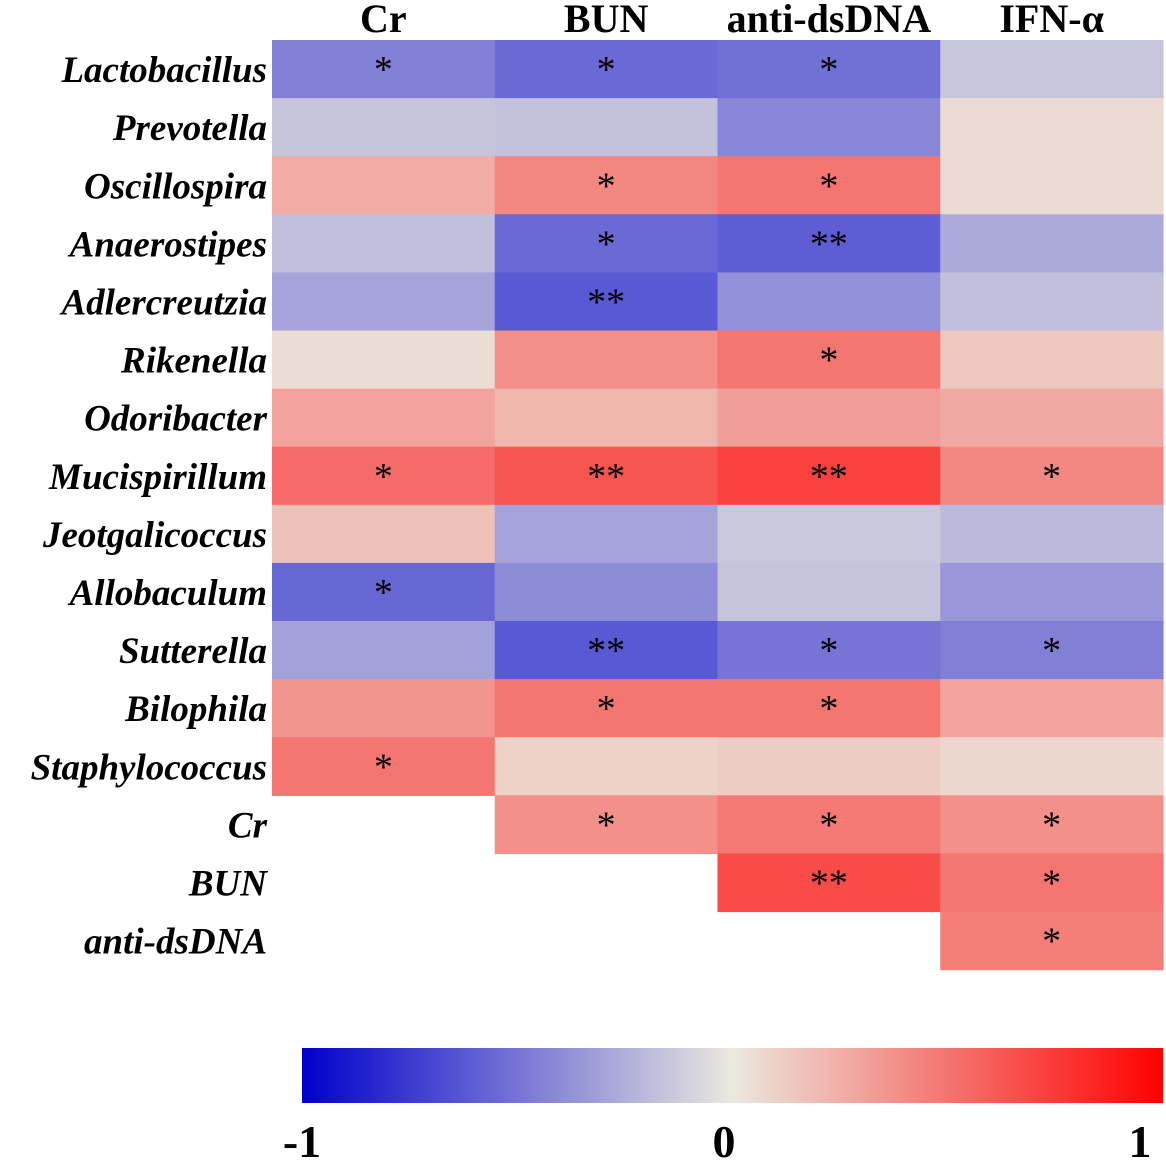 The image size is (1166, 1161). Describe the element at coordinates (302, 1138) in the screenshot. I see `colorbar-tick-min: -1` at that location.